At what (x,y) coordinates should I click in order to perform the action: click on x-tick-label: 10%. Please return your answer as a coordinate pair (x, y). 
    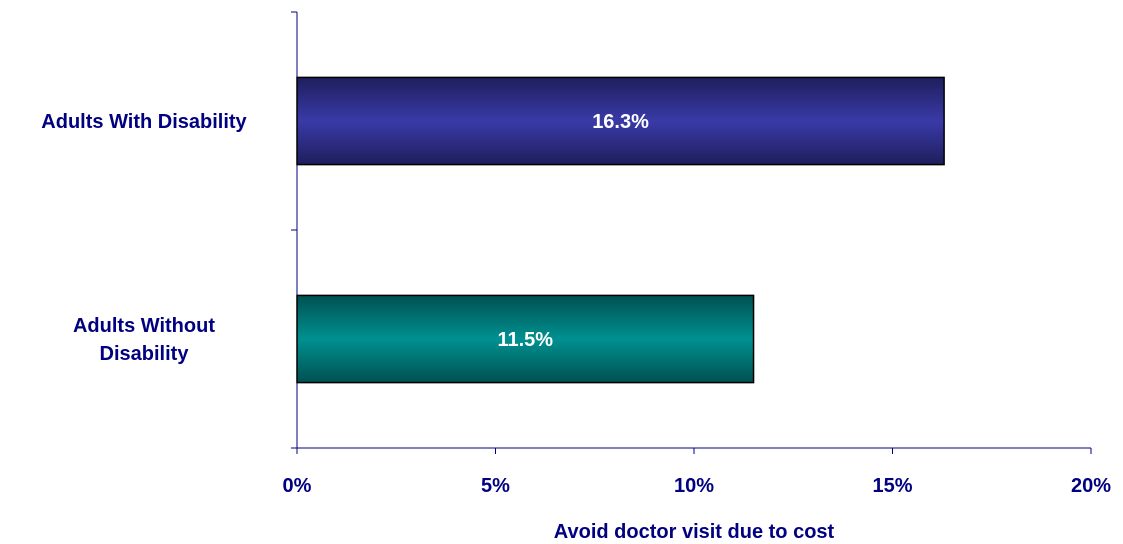
    Looking at the image, I should click on (694, 486).